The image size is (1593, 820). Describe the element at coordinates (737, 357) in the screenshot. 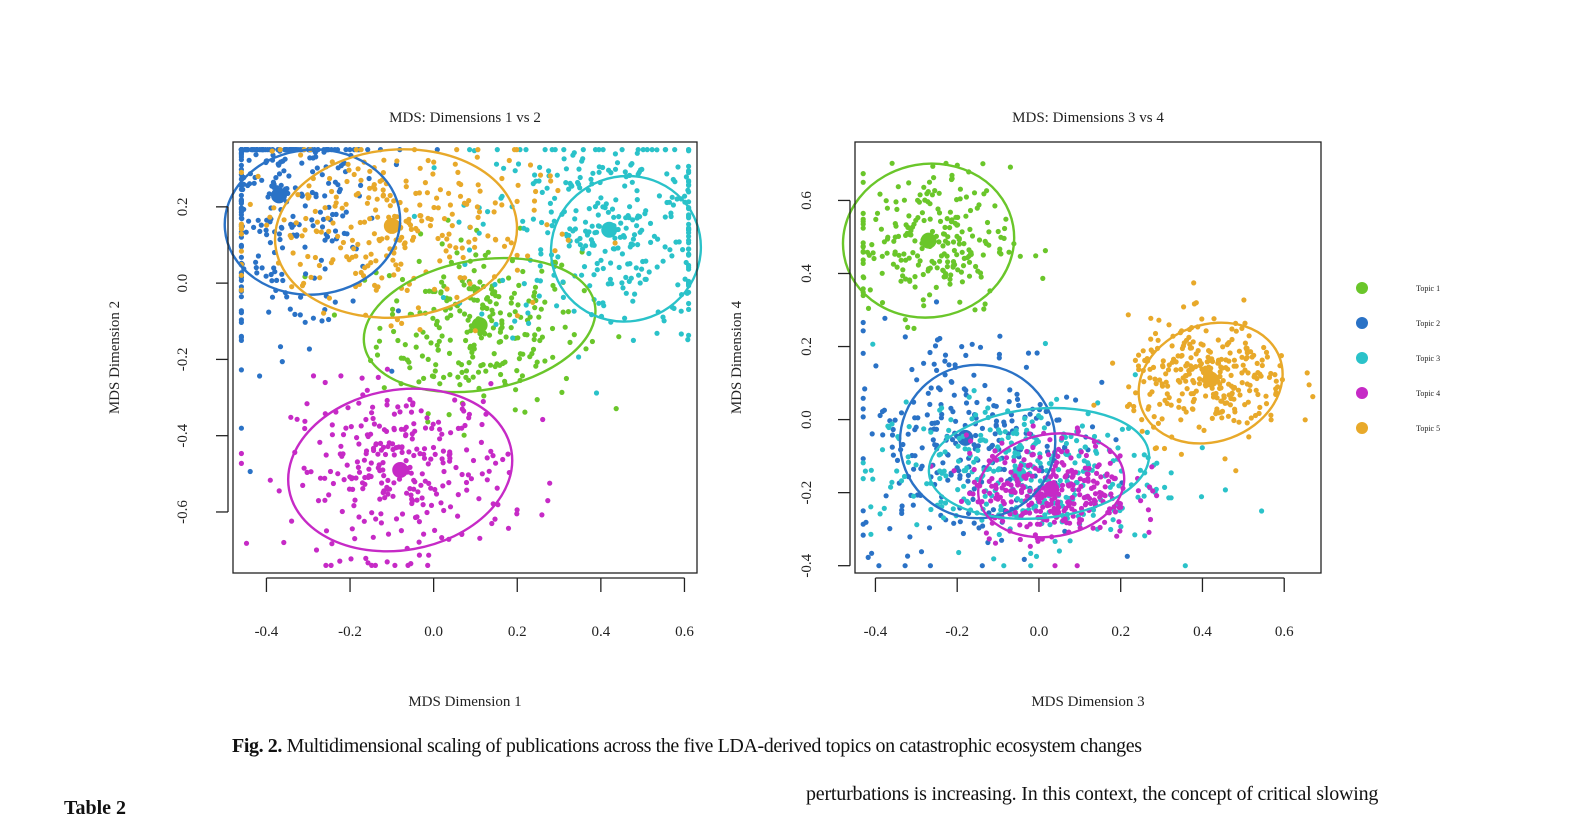

I see `y-axis-label: MDS Dimension 4` at that location.